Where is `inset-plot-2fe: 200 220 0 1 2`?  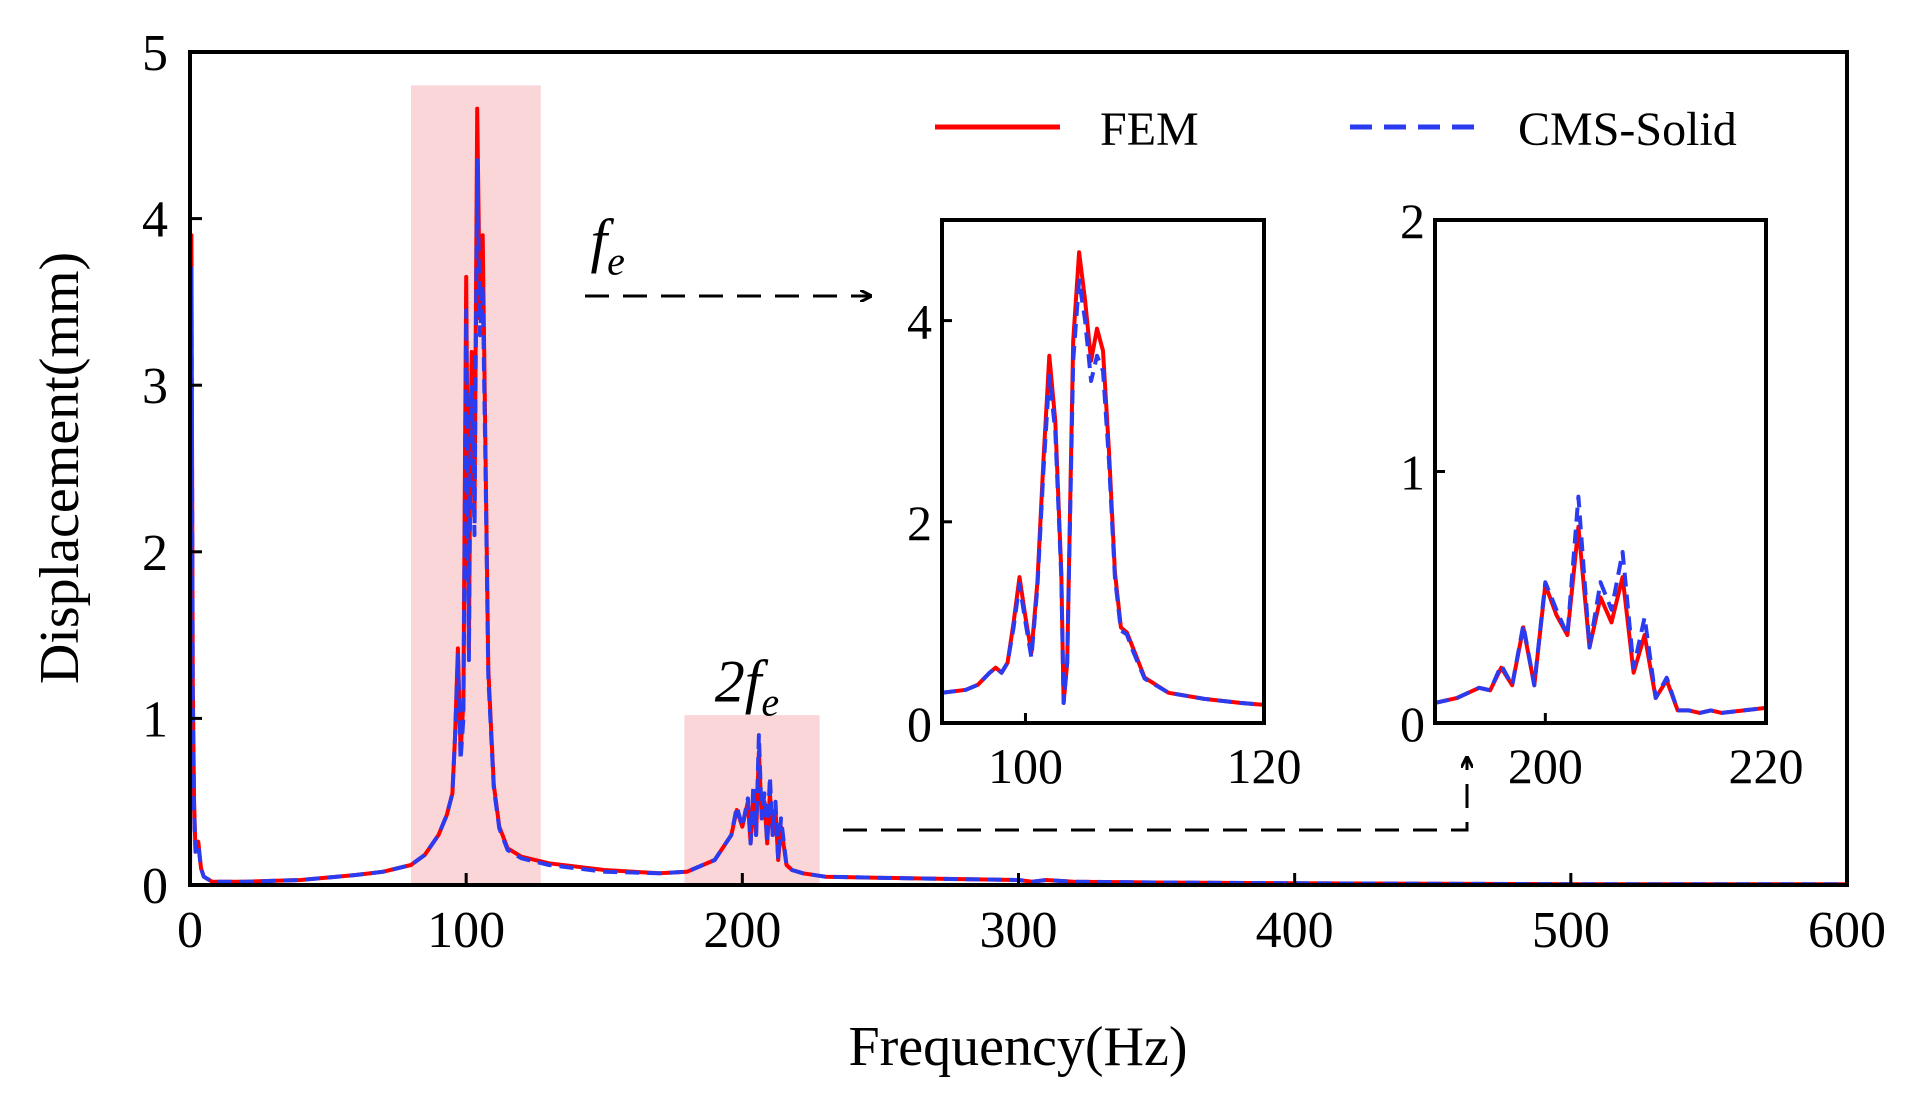
inset-plot-2fe: 200 220 0 1 2 is located at coordinates (1602, 493).